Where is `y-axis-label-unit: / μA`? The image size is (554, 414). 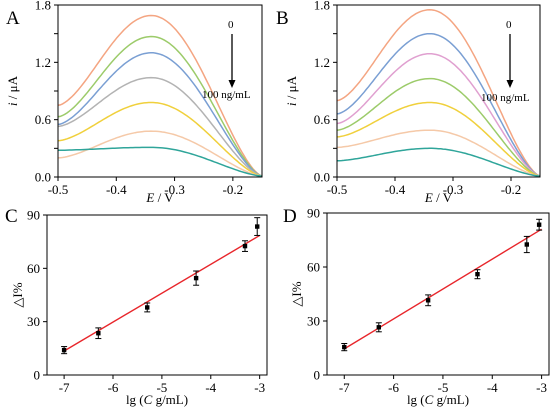
y-axis-label-unit: / μA is located at coordinates (12, 88).